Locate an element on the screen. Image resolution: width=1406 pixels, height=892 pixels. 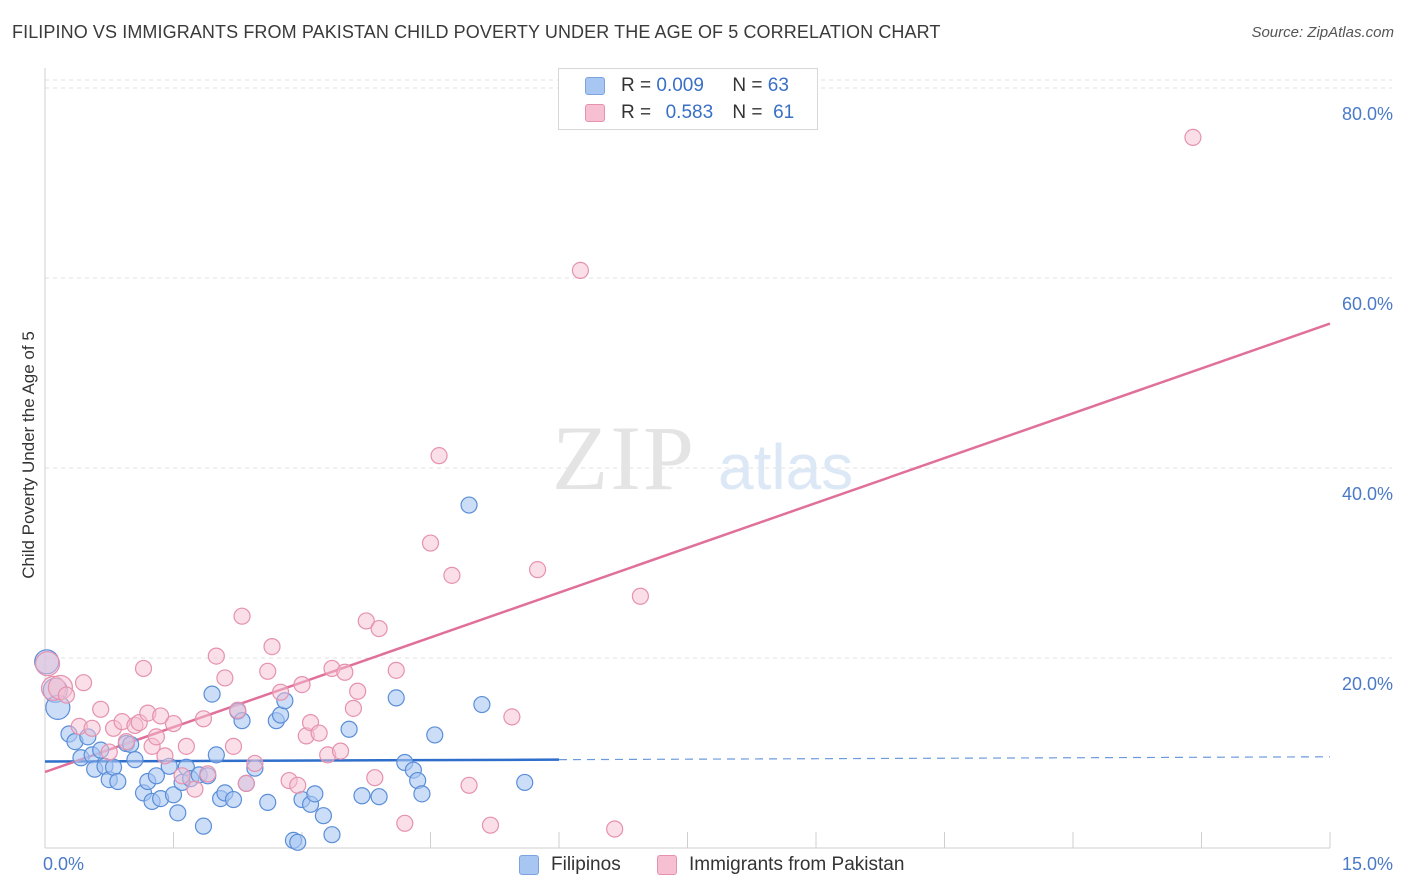
legend-r-value: 0.583 is located at coordinates (689, 112).